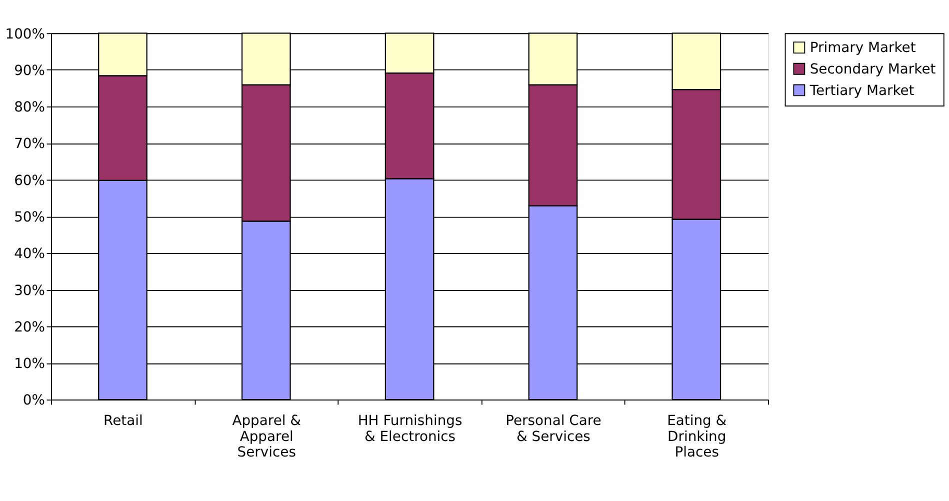 The height and width of the screenshot is (501, 949). What do you see at coordinates (861, 90) in the screenshot?
I see `legend-label: Tertiary Market` at bounding box center [861, 90].